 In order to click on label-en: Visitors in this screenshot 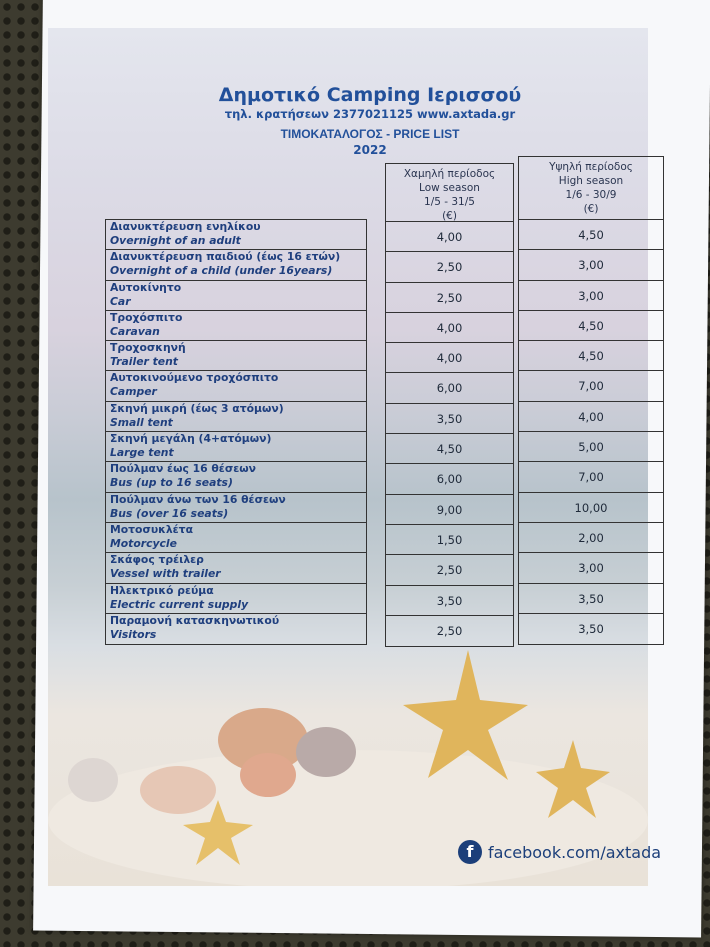, I will do `click(133, 634)`.